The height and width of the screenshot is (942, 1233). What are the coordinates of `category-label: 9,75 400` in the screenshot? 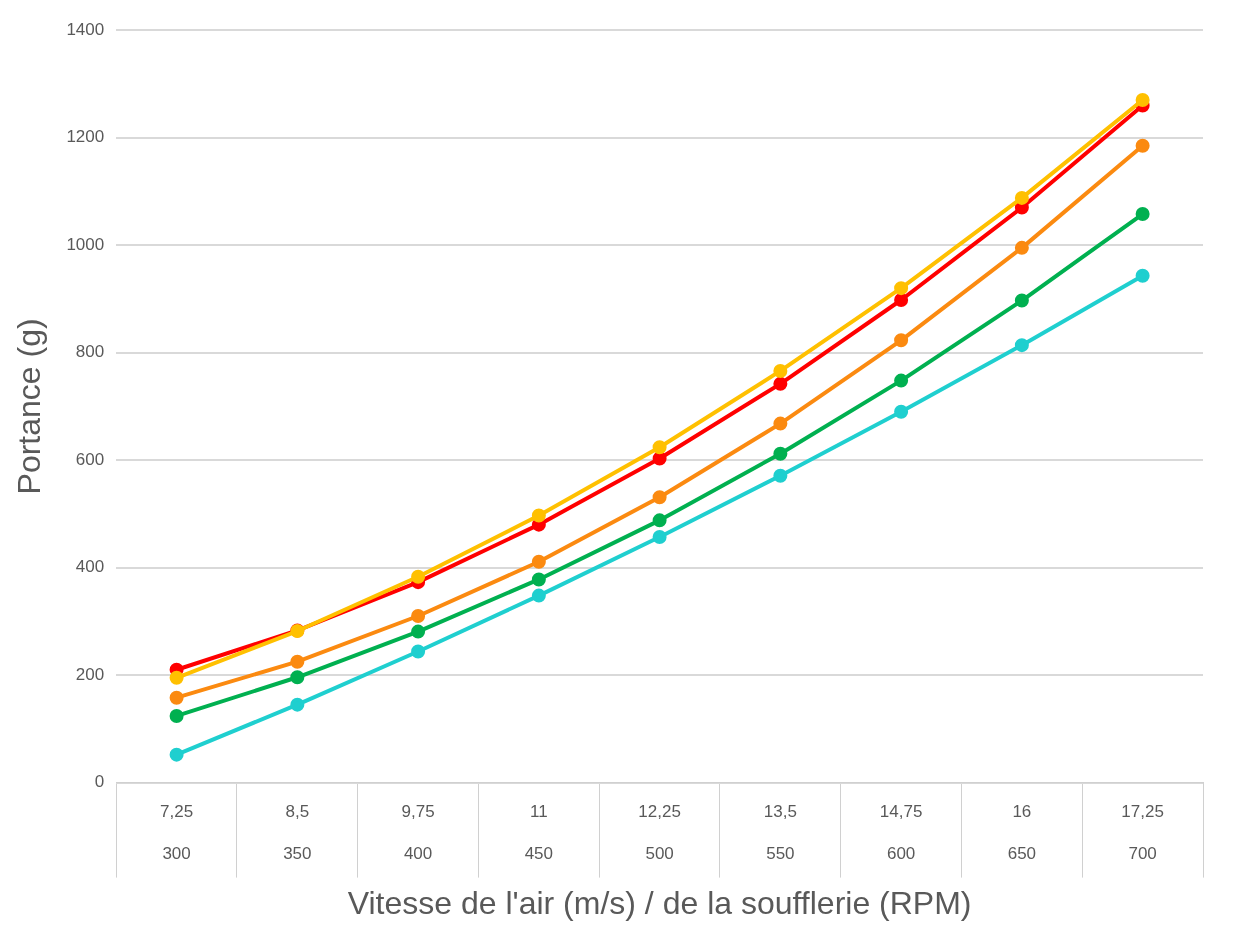 It's located at (418, 833).